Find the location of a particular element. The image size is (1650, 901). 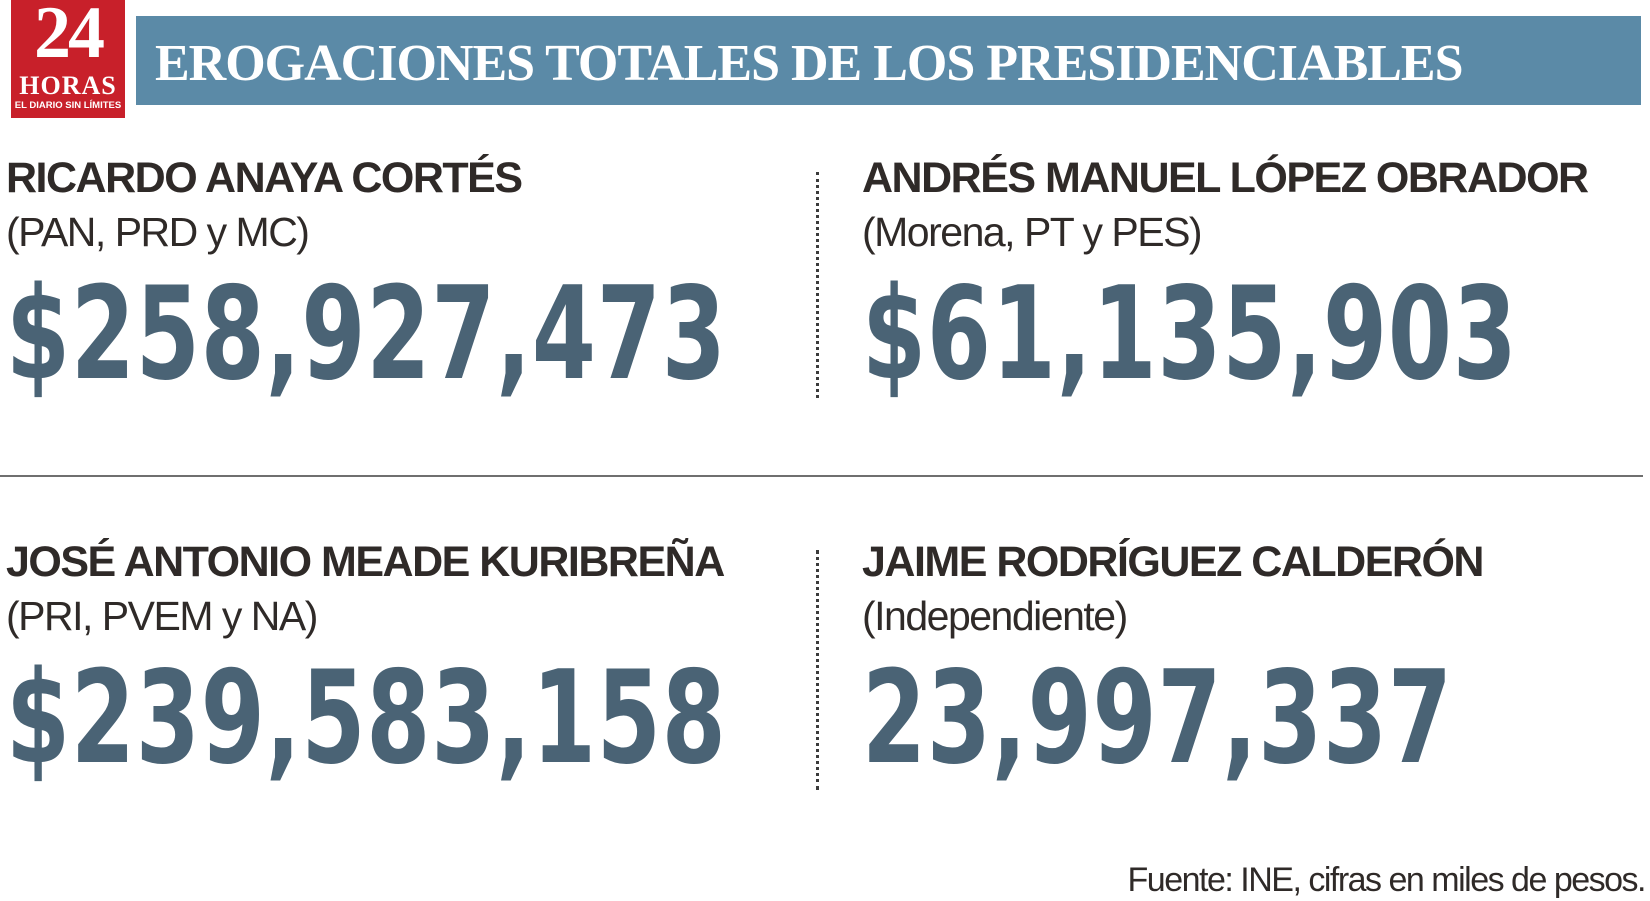

source-note: Fuente: INE, cifras en miles de pesos. is located at coordinates (1387, 880).